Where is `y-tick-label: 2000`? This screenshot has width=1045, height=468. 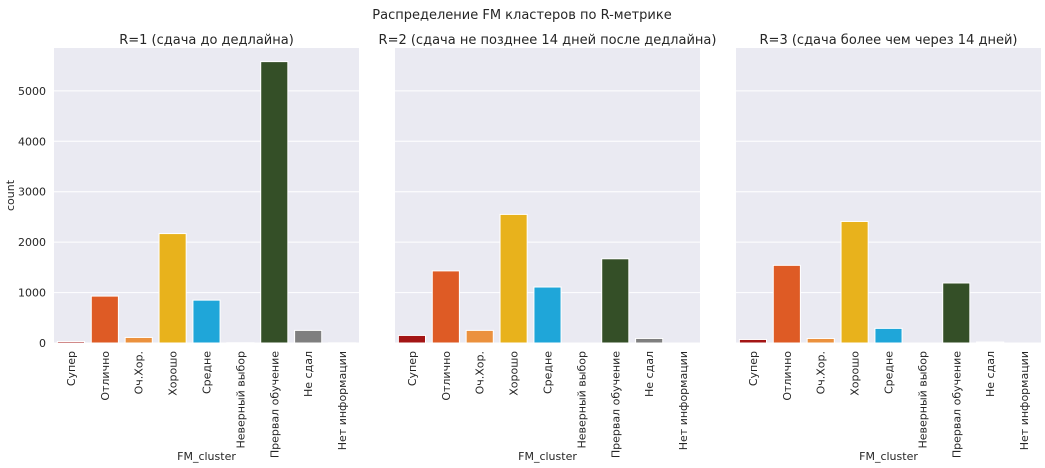 y-tick-label: 2000 is located at coordinates (32, 242).